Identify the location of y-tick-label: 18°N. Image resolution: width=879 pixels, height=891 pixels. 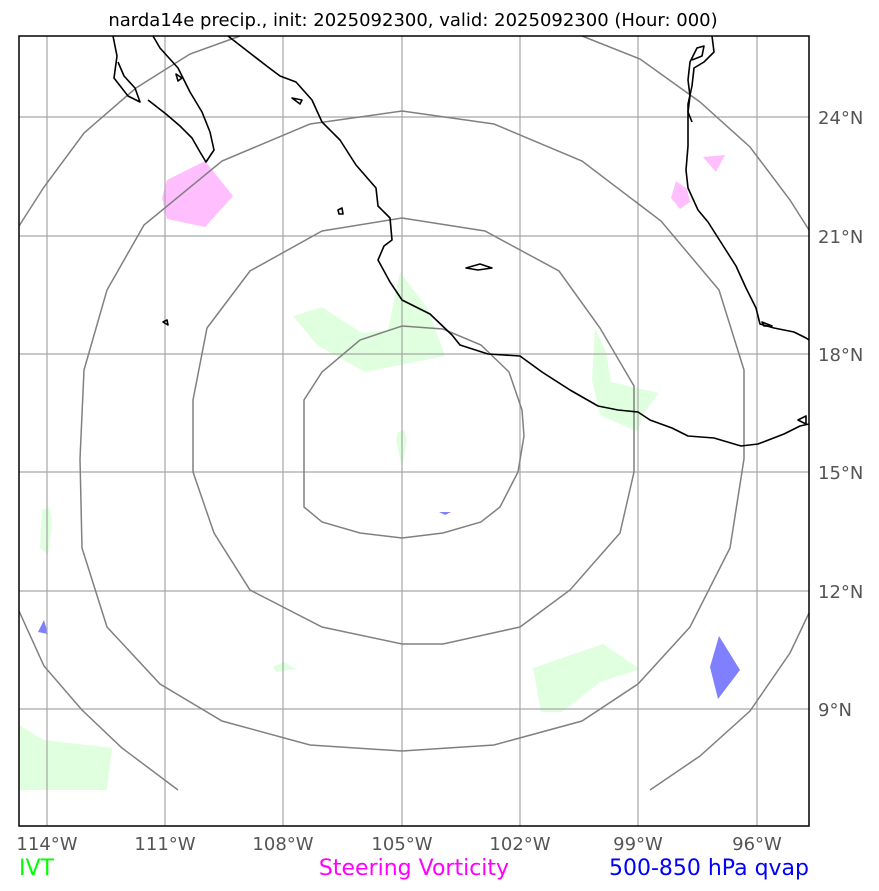
(840, 355).